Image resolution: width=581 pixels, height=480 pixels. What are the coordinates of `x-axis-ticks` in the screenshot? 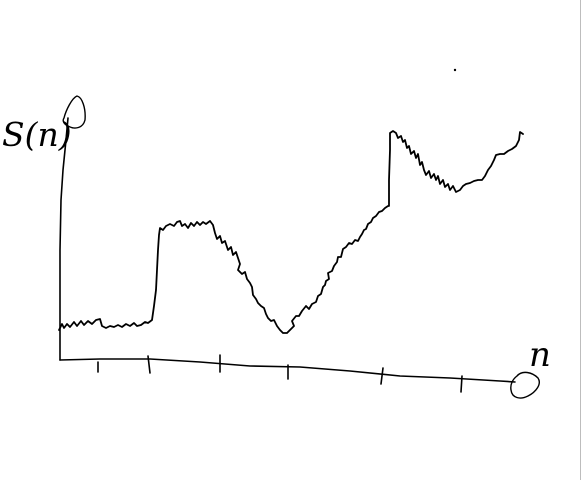 It's located at (280, 373).